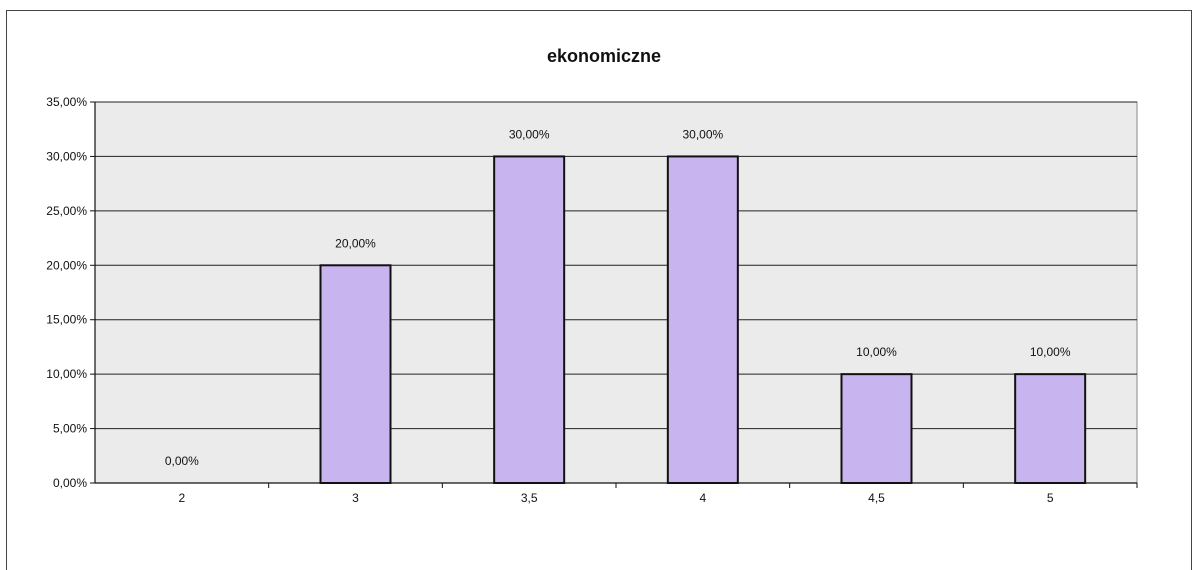 Image resolution: width=1197 pixels, height=570 pixels. Describe the element at coordinates (66, 211) in the screenshot. I see `y-tick-label: 25,00%` at that location.